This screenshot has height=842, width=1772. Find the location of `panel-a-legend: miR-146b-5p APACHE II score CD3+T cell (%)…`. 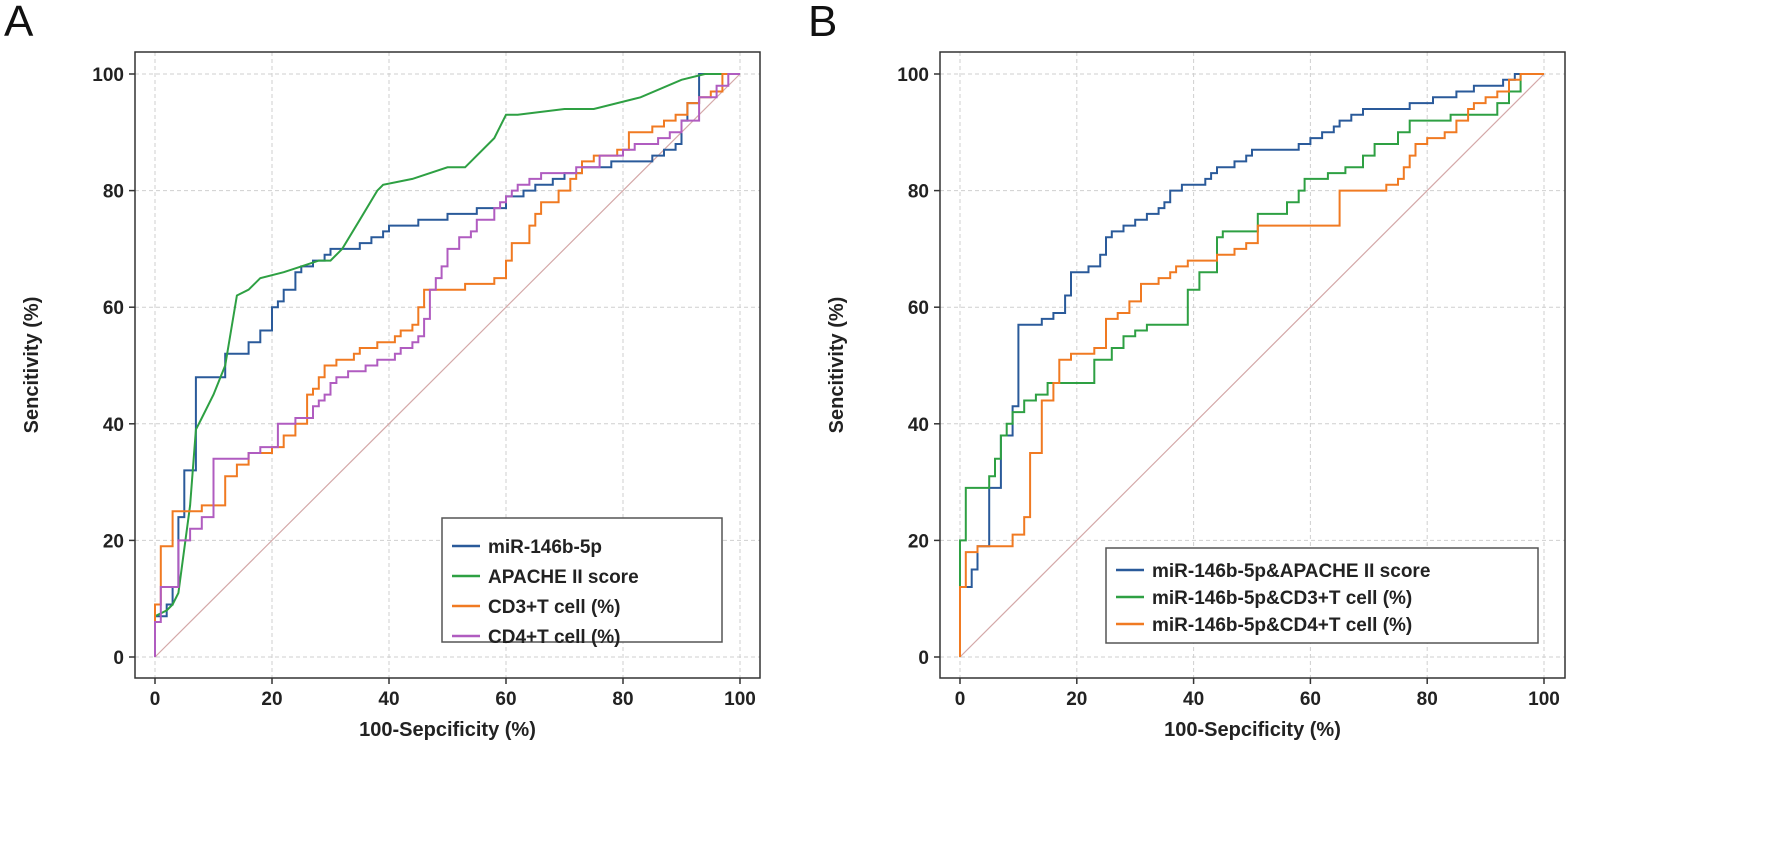

panel-a-legend: miR-146b-5p APACHE II score CD3+T cell (%)… is located at coordinates (582, 582).